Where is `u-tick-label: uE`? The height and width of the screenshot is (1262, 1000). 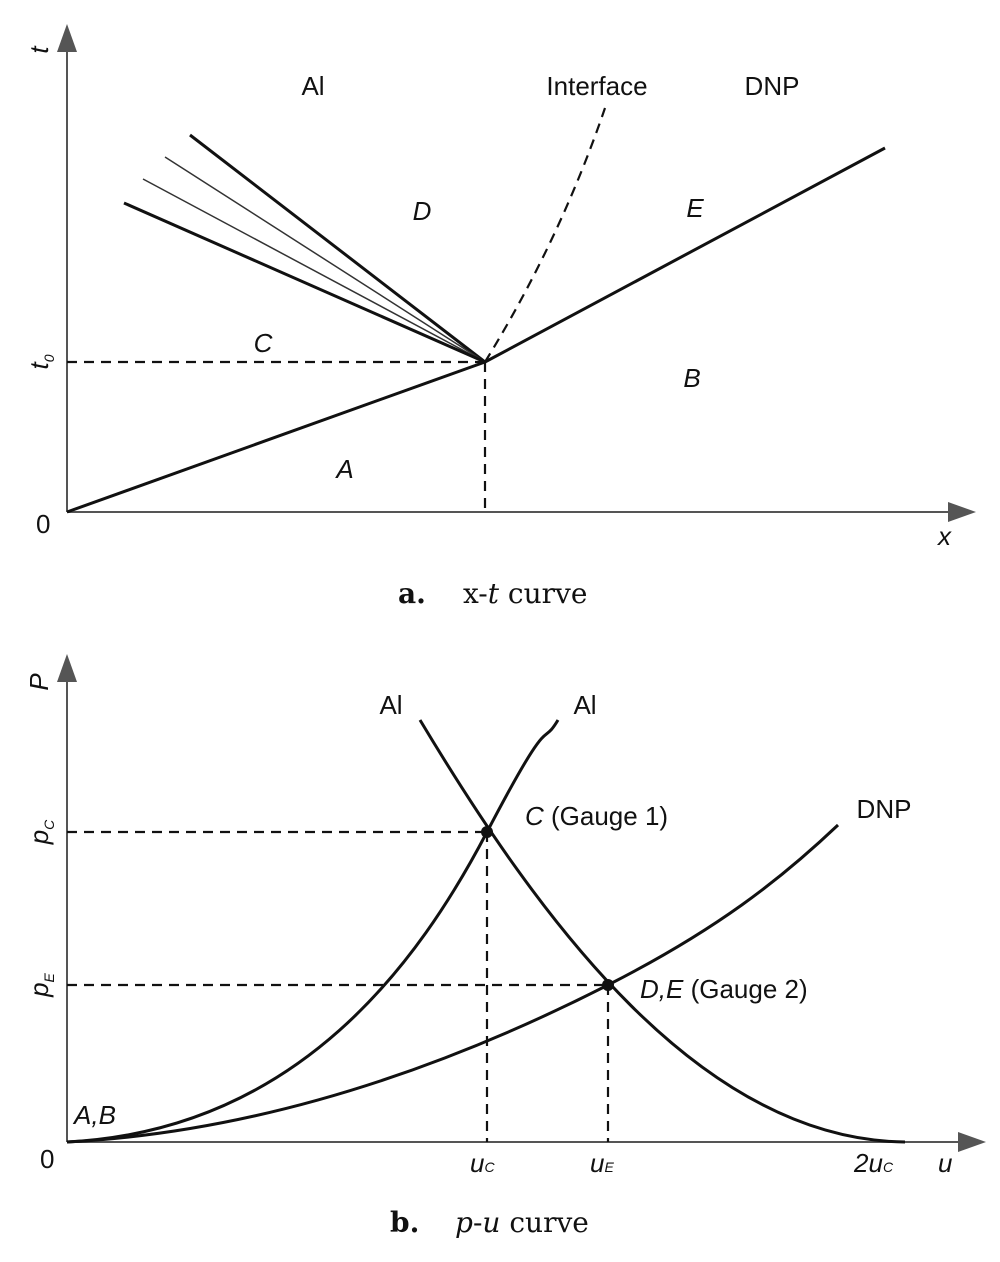 u-tick-label: uE is located at coordinates (602, 1163).